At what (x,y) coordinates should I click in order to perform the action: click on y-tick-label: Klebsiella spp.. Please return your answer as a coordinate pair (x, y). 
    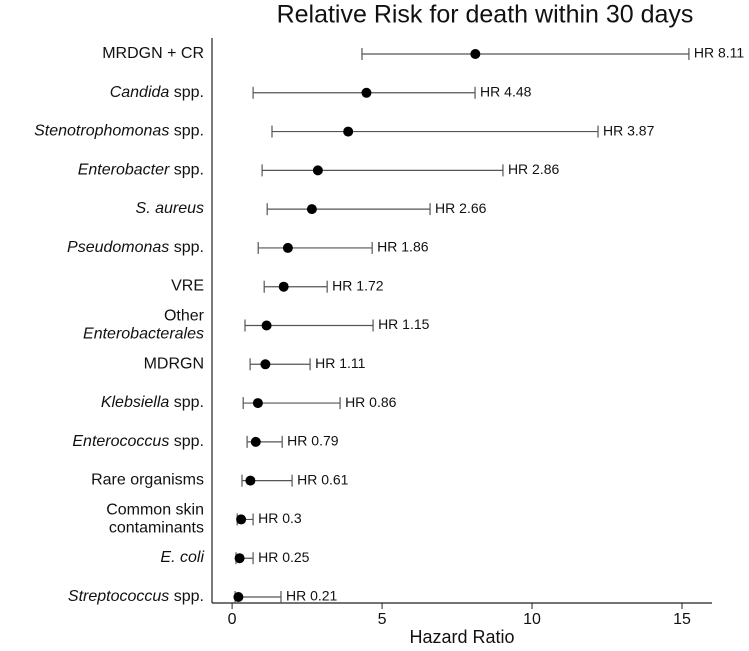
    Looking at the image, I should click on (152, 402).